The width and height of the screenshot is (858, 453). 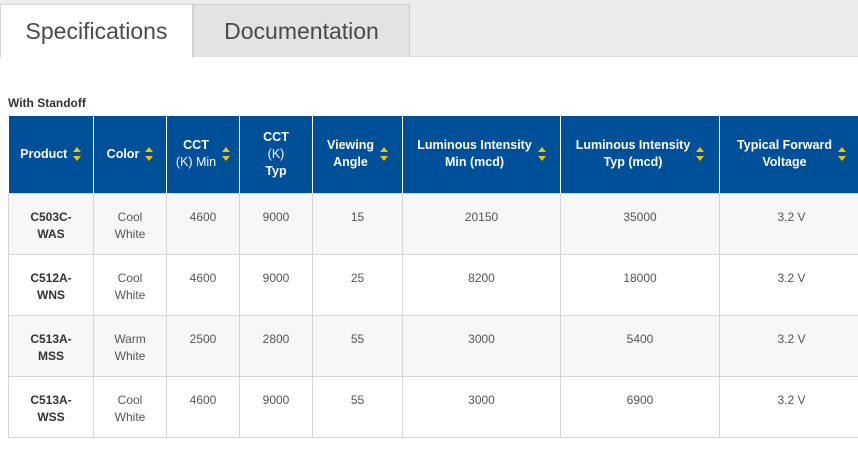 I want to click on cell-luminous-typ: 5400, so click(x=640, y=345).